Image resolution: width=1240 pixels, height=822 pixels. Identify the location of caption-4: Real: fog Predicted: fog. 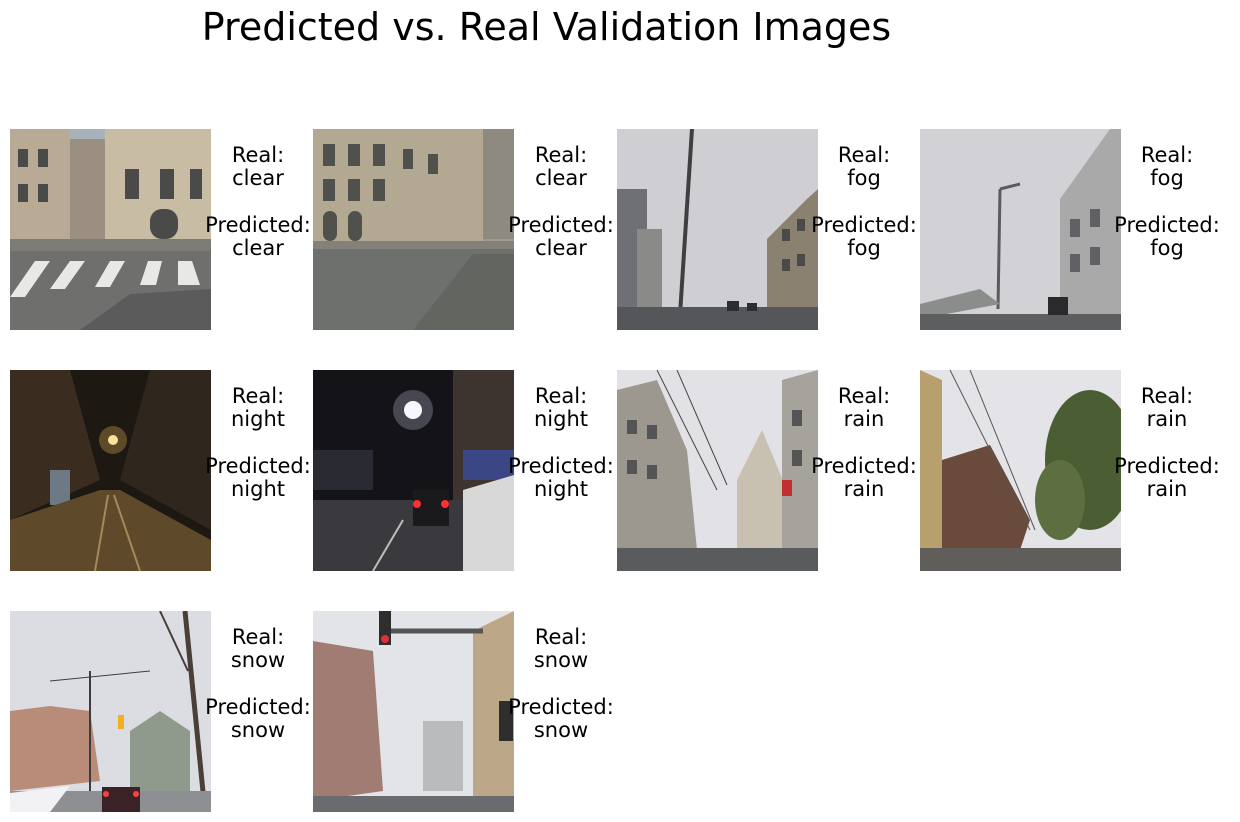
(1167, 202).